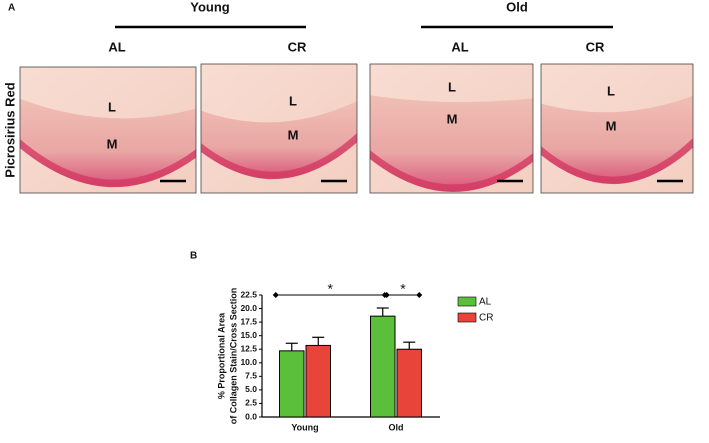  What do you see at coordinates (210, 7) in the screenshot?
I see `group-label: Young` at bounding box center [210, 7].